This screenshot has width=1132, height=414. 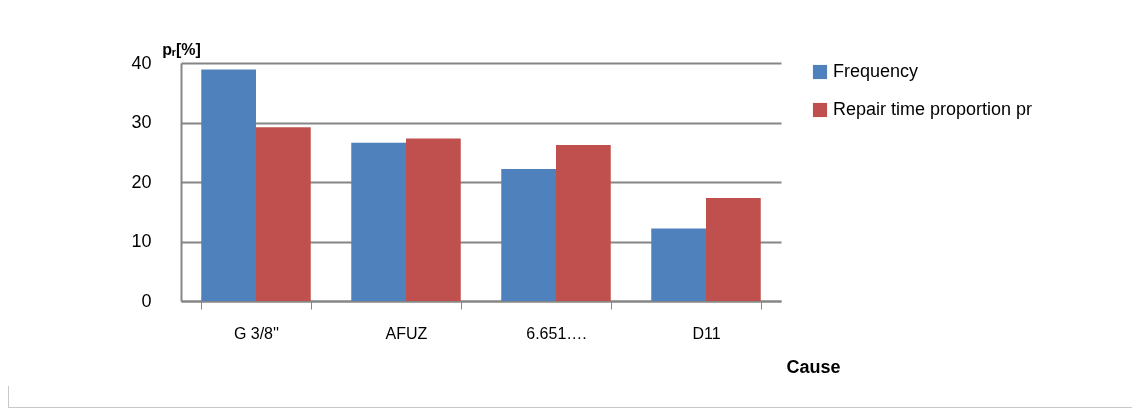 What do you see at coordinates (141, 181) in the screenshot?
I see `y-tick-label: 20` at bounding box center [141, 181].